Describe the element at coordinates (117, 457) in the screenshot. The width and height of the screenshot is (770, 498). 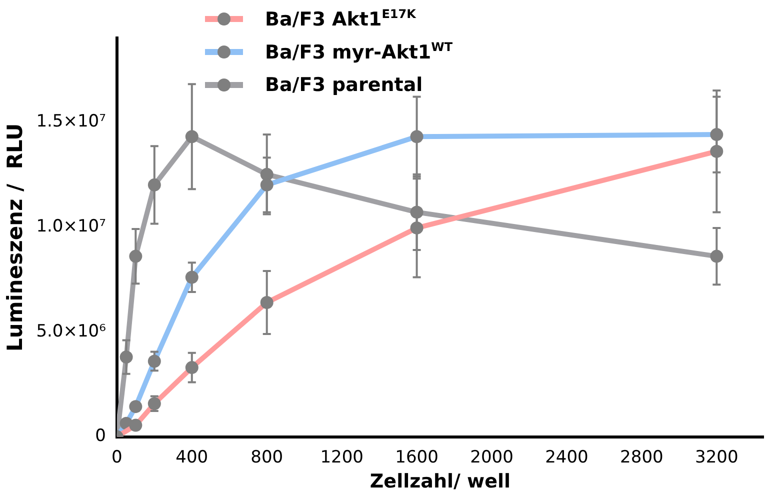
I see `x-tick-label: 0` at that location.